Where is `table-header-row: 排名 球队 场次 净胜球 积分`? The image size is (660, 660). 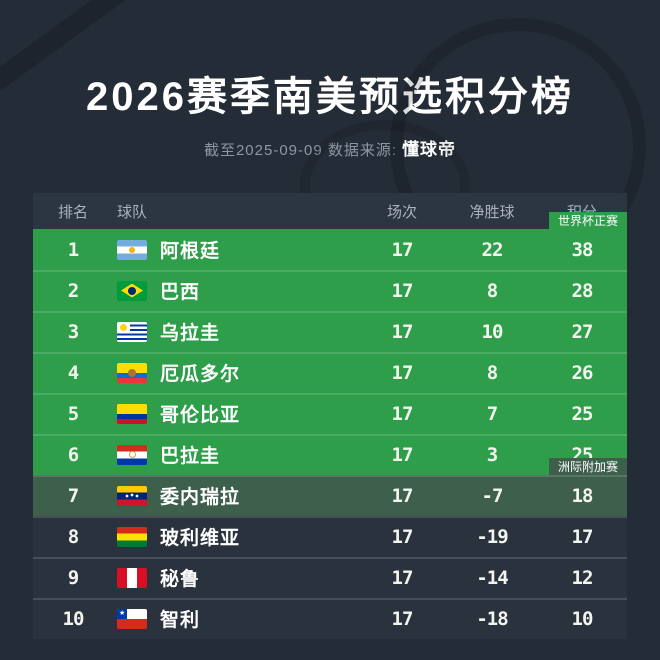 table-header-row: 排名 球队 场次 净胜球 积分 is located at coordinates (330, 211).